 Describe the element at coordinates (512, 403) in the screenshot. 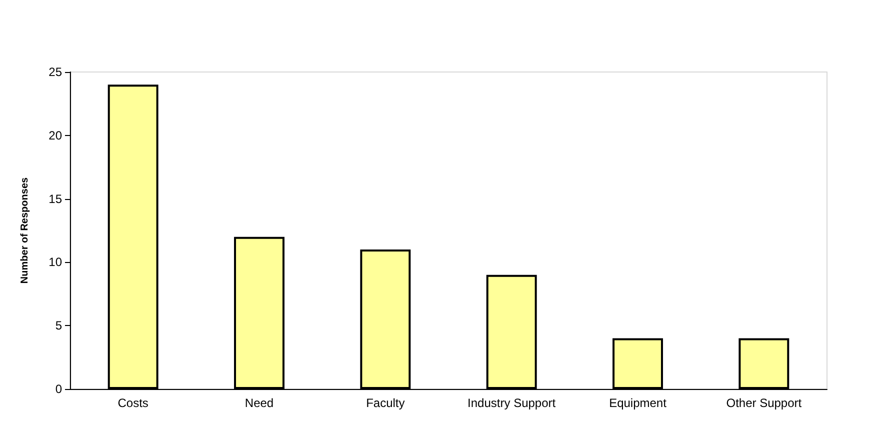

I see `x-tick-label: Industry Support` at that location.